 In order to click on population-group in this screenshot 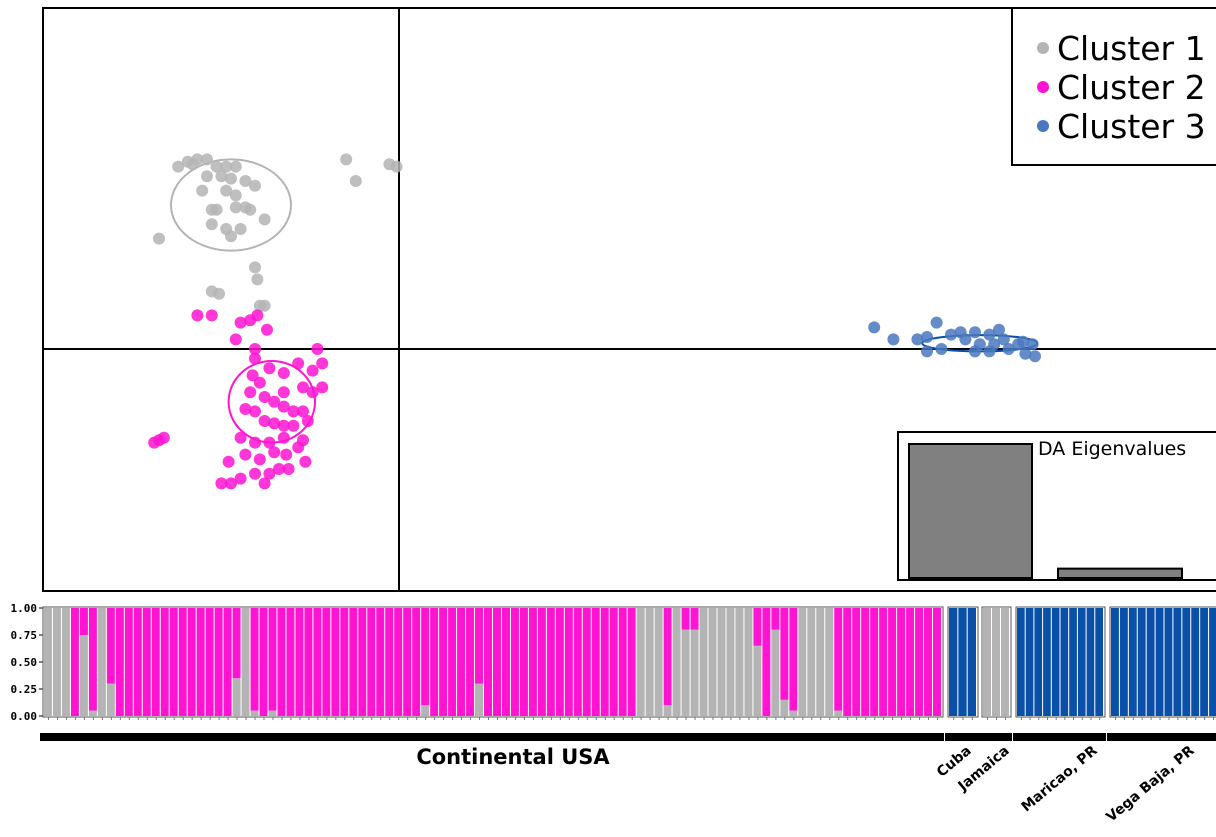, I will do `click(1161, 673)`.